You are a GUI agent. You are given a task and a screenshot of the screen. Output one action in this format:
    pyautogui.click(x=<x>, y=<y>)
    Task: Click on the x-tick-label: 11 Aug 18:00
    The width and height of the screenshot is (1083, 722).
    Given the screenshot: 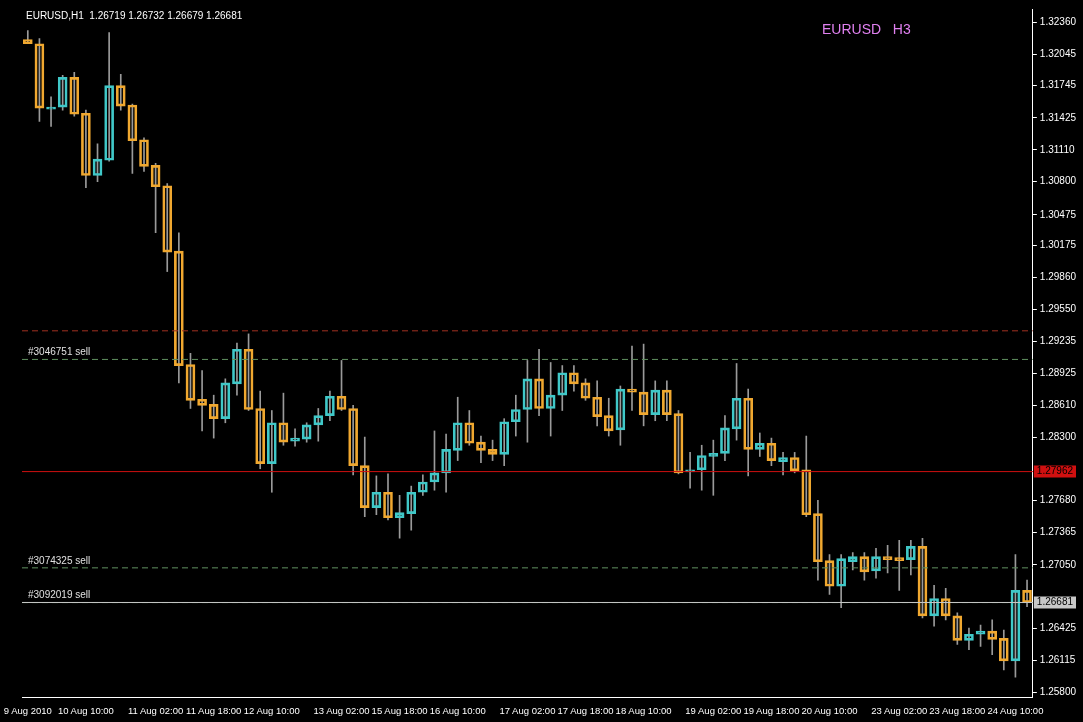 What is the action you would take?
    pyautogui.click(x=214, y=710)
    